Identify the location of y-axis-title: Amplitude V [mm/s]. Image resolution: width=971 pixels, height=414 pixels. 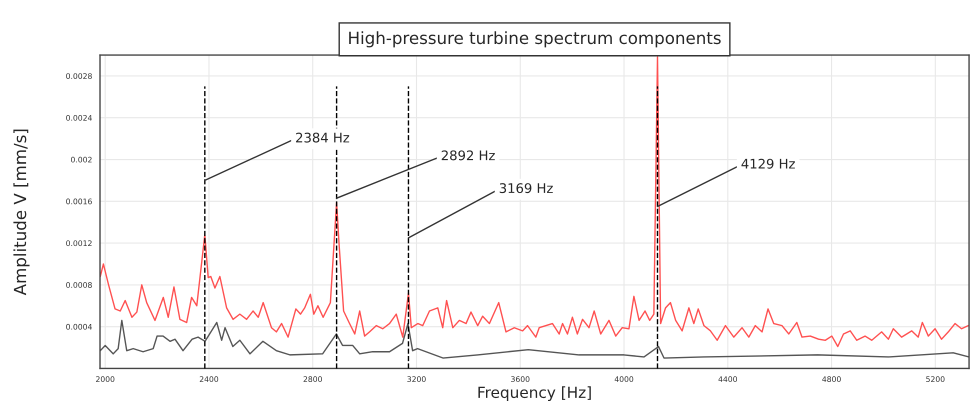
(21, 213).